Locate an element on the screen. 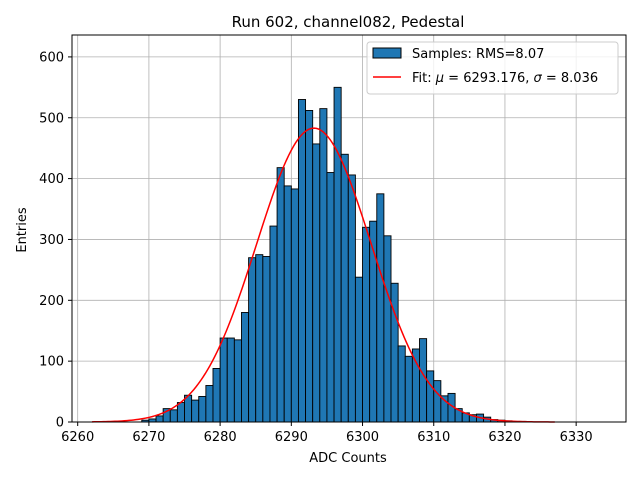 This screenshot has height=484, width=640. legend-label-fit: Fit: μ = 6293.176, σ = 8.036 is located at coordinates (505, 78).